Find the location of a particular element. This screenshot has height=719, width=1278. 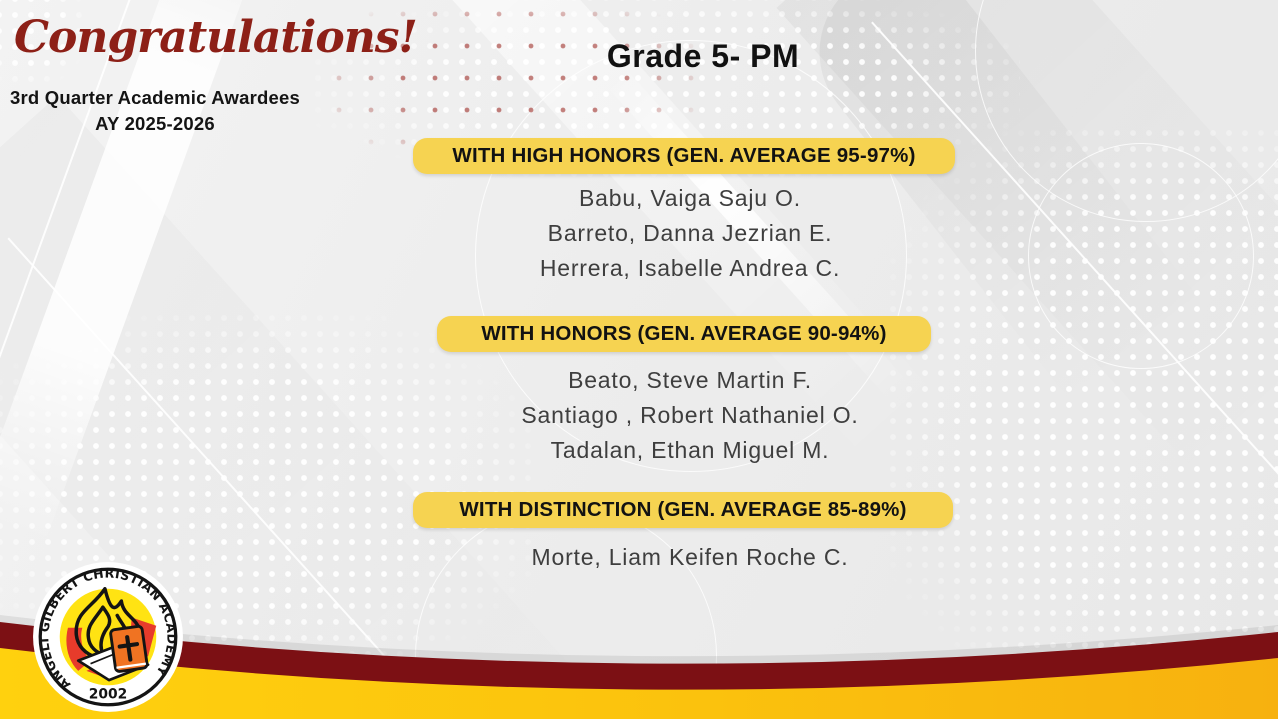

awardee-name: Barreto, Danna Jezrian E. is located at coordinates (690, 233).